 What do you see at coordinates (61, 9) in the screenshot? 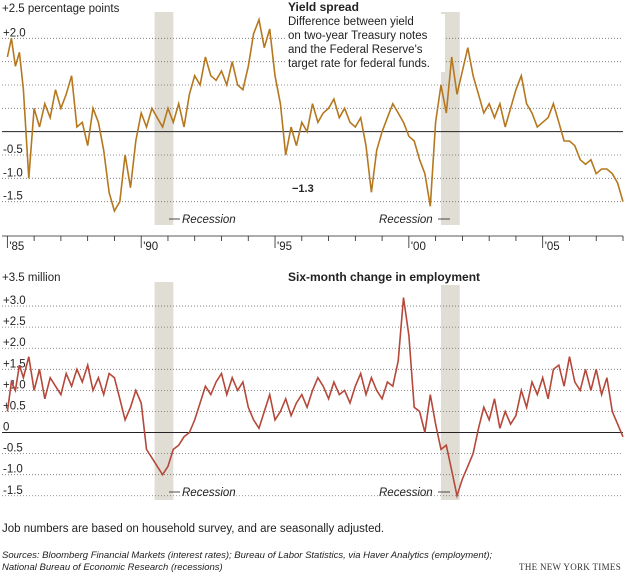
I see `yield-unit-label: +2.5 percentage points` at bounding box center [61, 9].